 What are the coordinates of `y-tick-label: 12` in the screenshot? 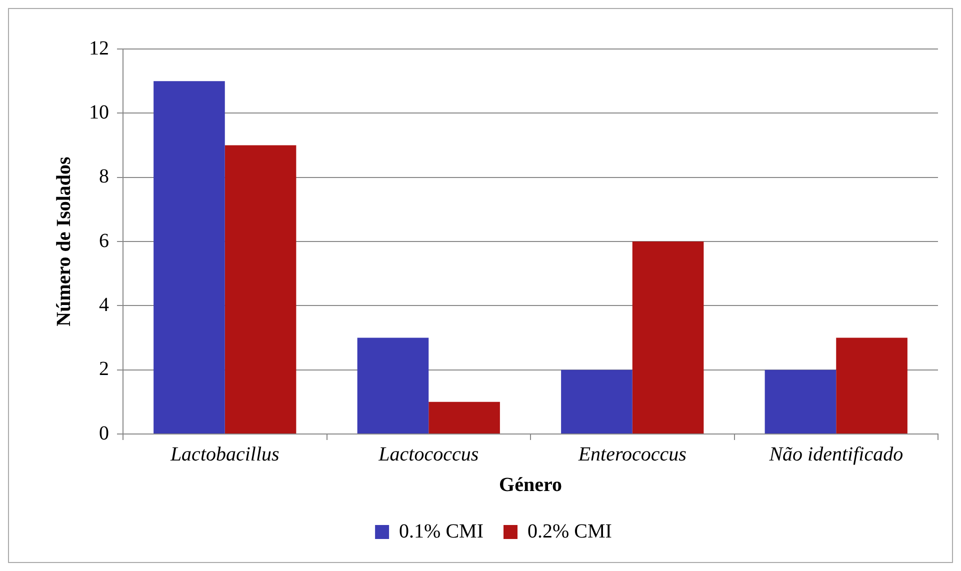 It's located at (99, 48).